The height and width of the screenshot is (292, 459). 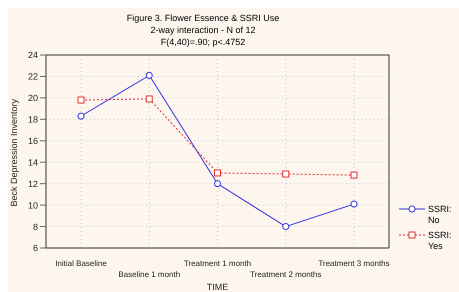 I want to click on text: F(4,40)=.90; p<.4752, so click(x=203, y=42).